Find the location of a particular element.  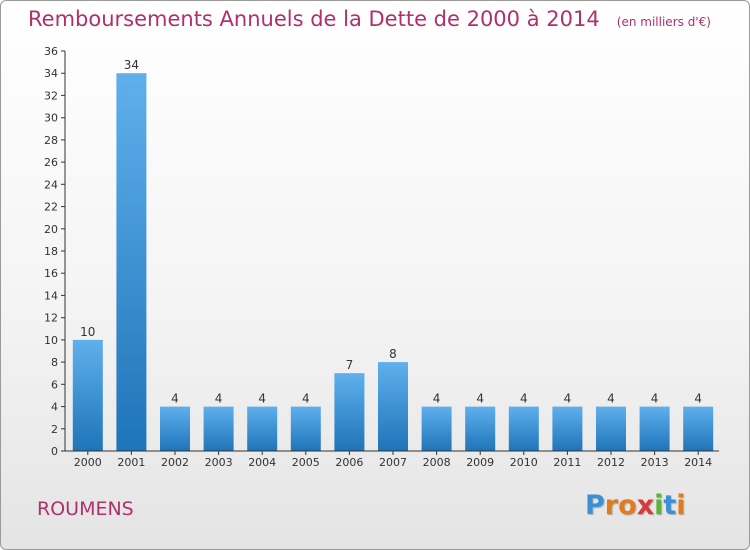

bar-2014 is located at coordinates (698, 428).